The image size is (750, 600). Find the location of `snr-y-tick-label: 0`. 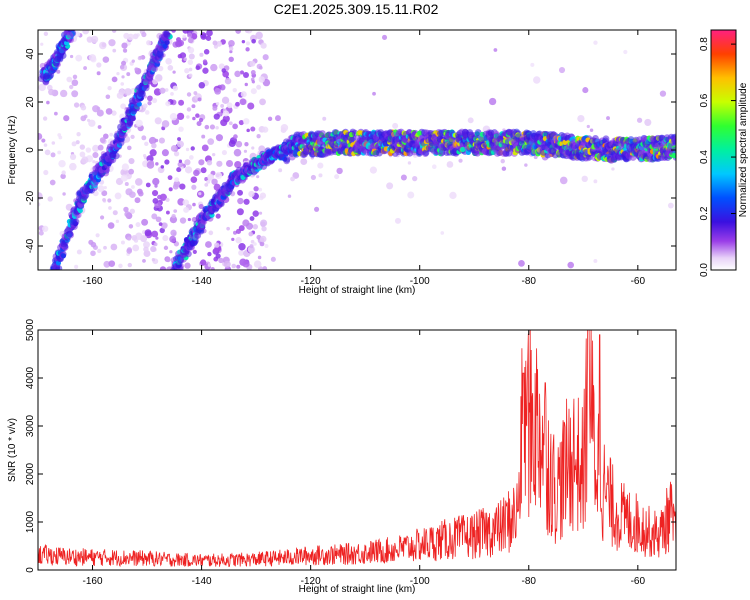

snr-y-tick-label: 0 is located at coordinates (30, 570).